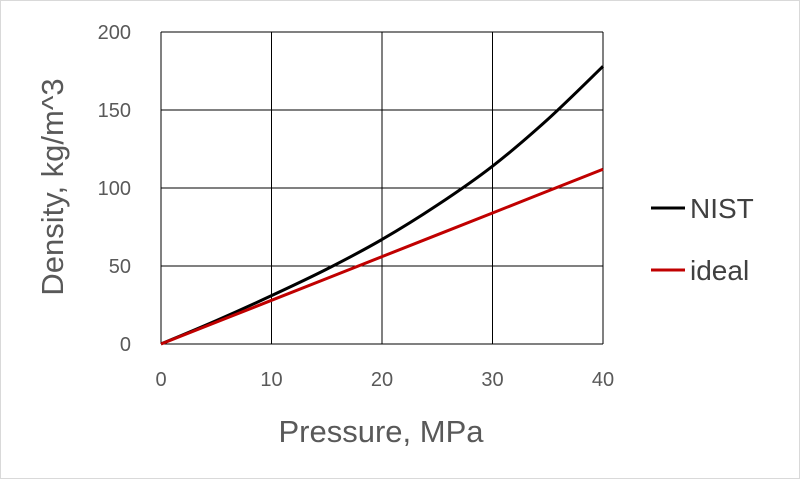 The image size is (800, 479). I want to click on x-tick-label: 0, so click(160, 380).